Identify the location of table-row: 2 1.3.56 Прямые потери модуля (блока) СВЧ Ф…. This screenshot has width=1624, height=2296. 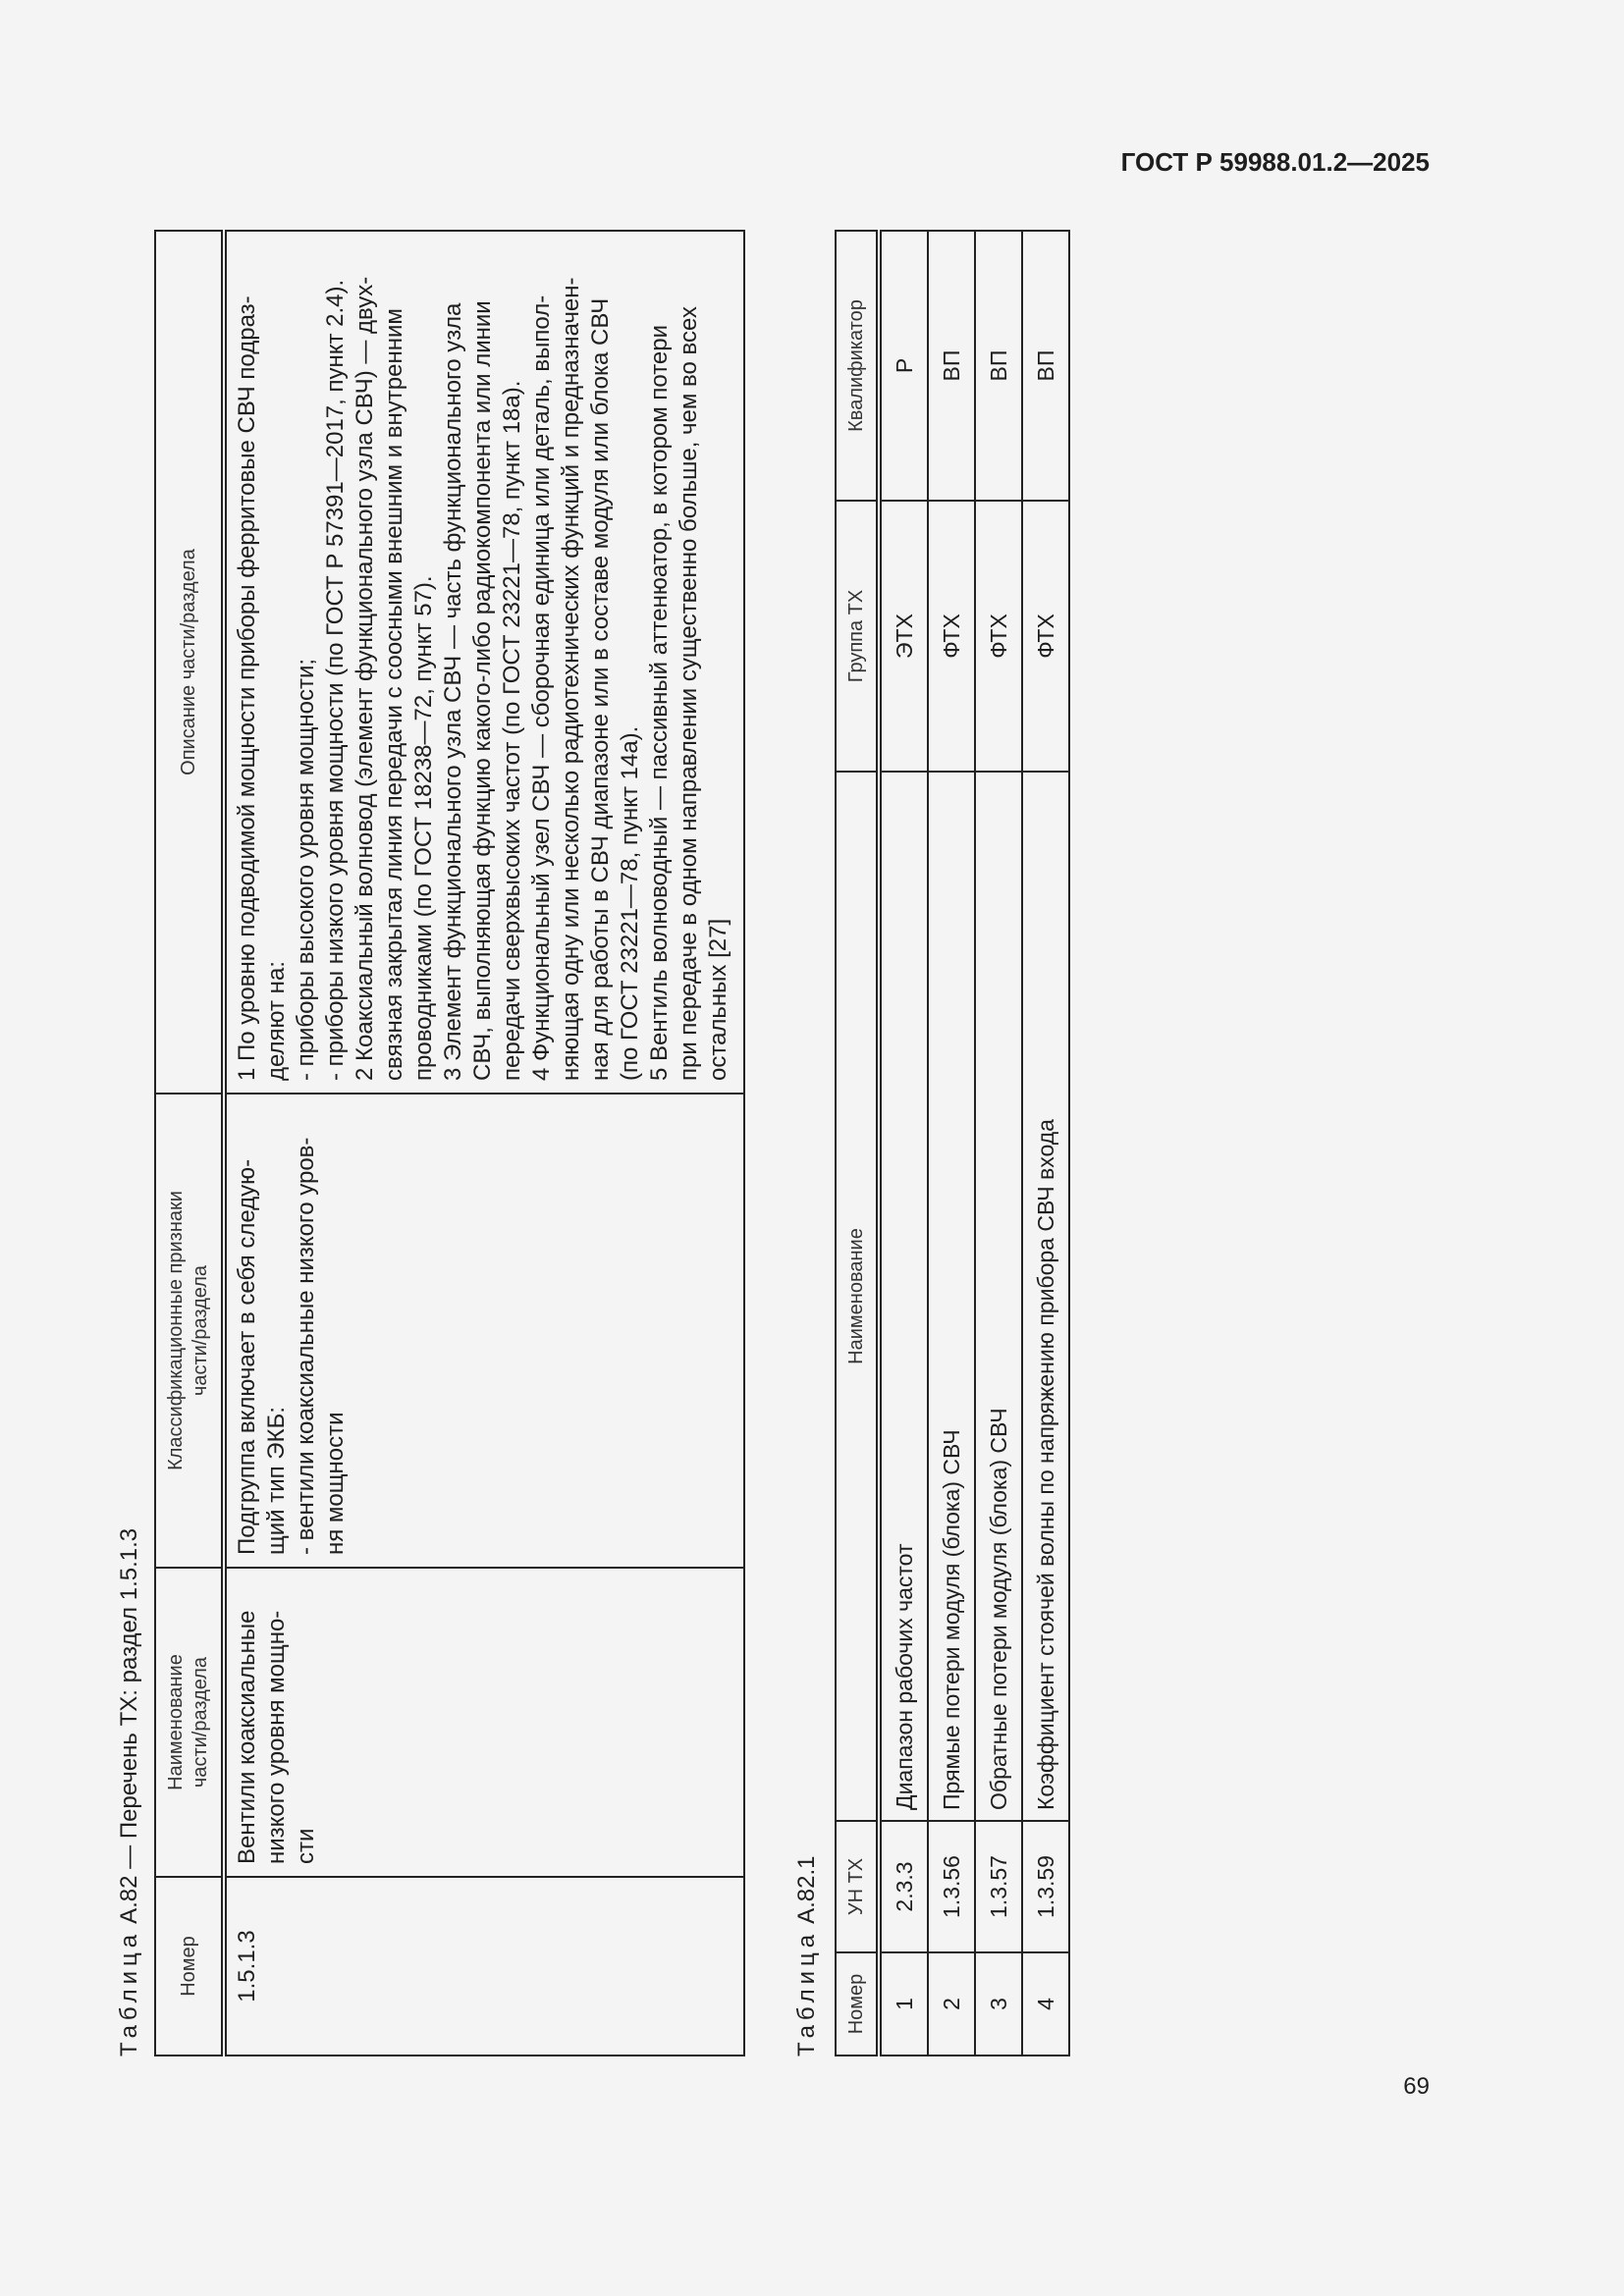
(951, 1143).